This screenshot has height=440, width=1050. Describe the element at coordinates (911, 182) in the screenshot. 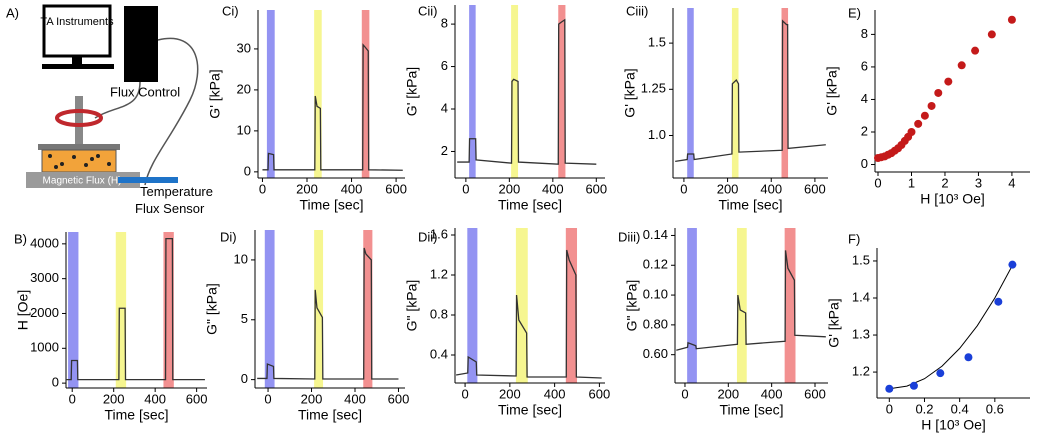

I see `x-tick-label: 1` at that location.